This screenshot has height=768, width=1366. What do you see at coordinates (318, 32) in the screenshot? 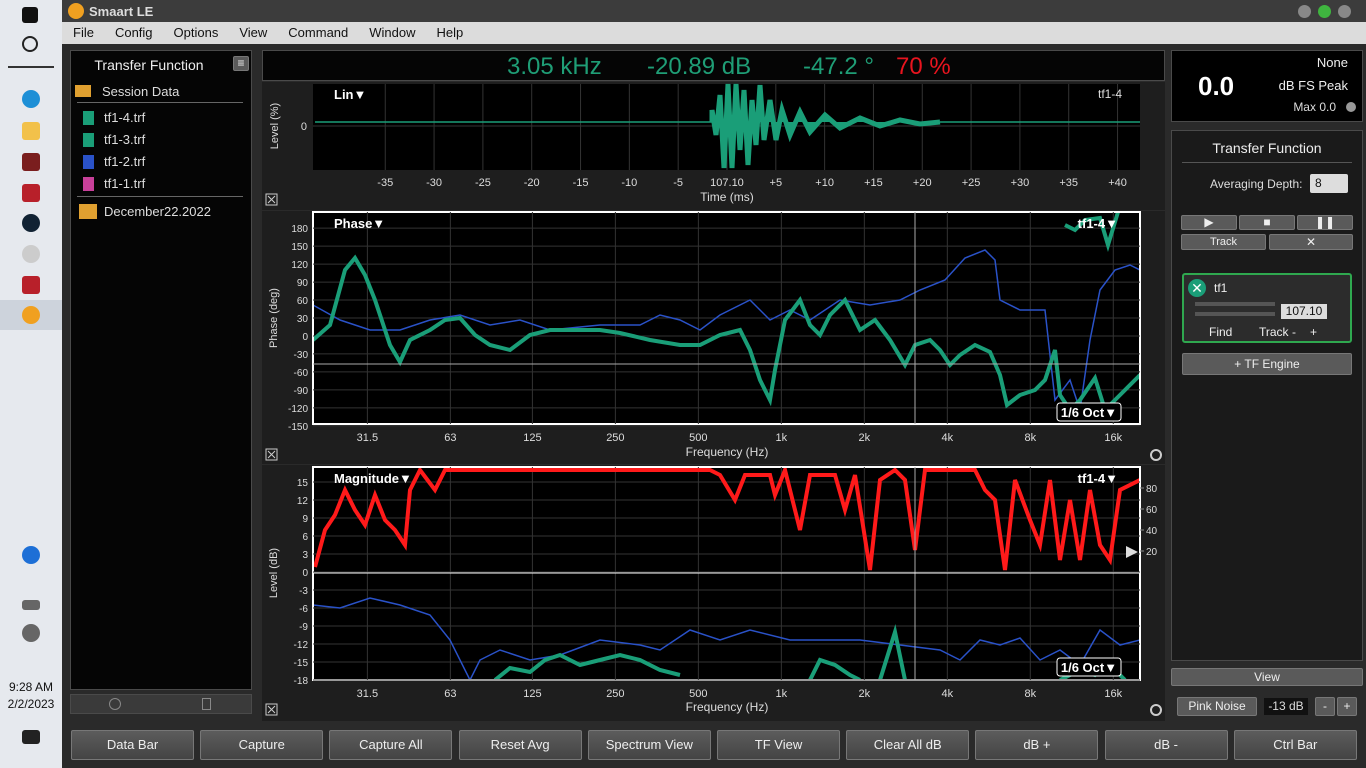
I see `menu-item: Command` at bounding box center [318, 32].